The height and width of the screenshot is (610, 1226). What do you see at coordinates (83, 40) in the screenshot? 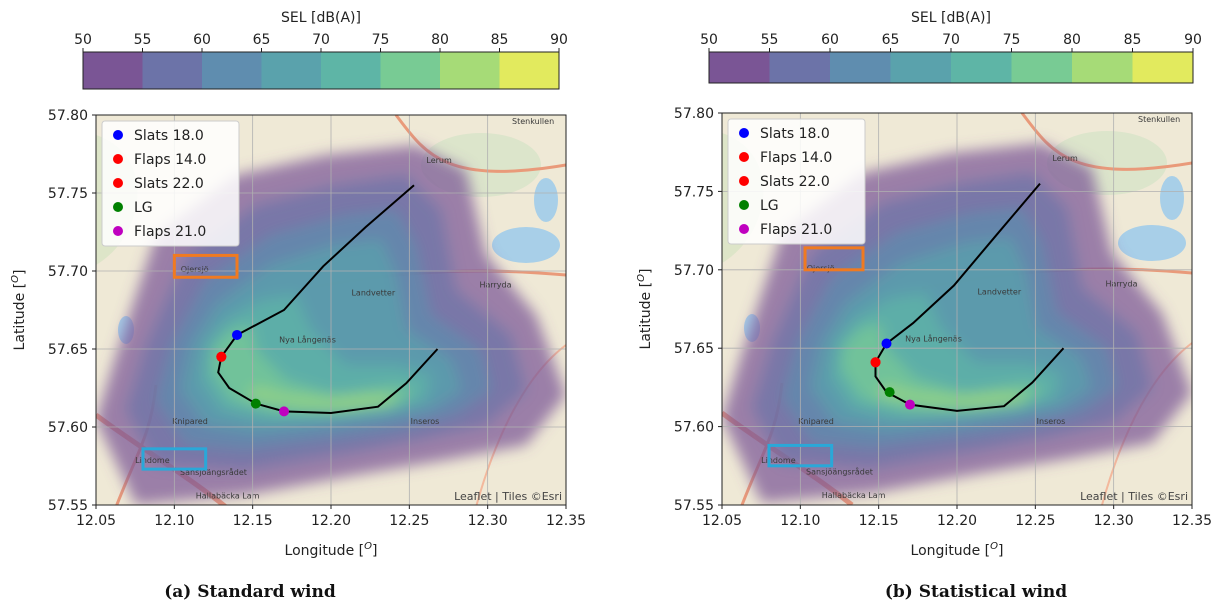
I see `colorbar-tick-label: 50` at bounding box center [83, 40].